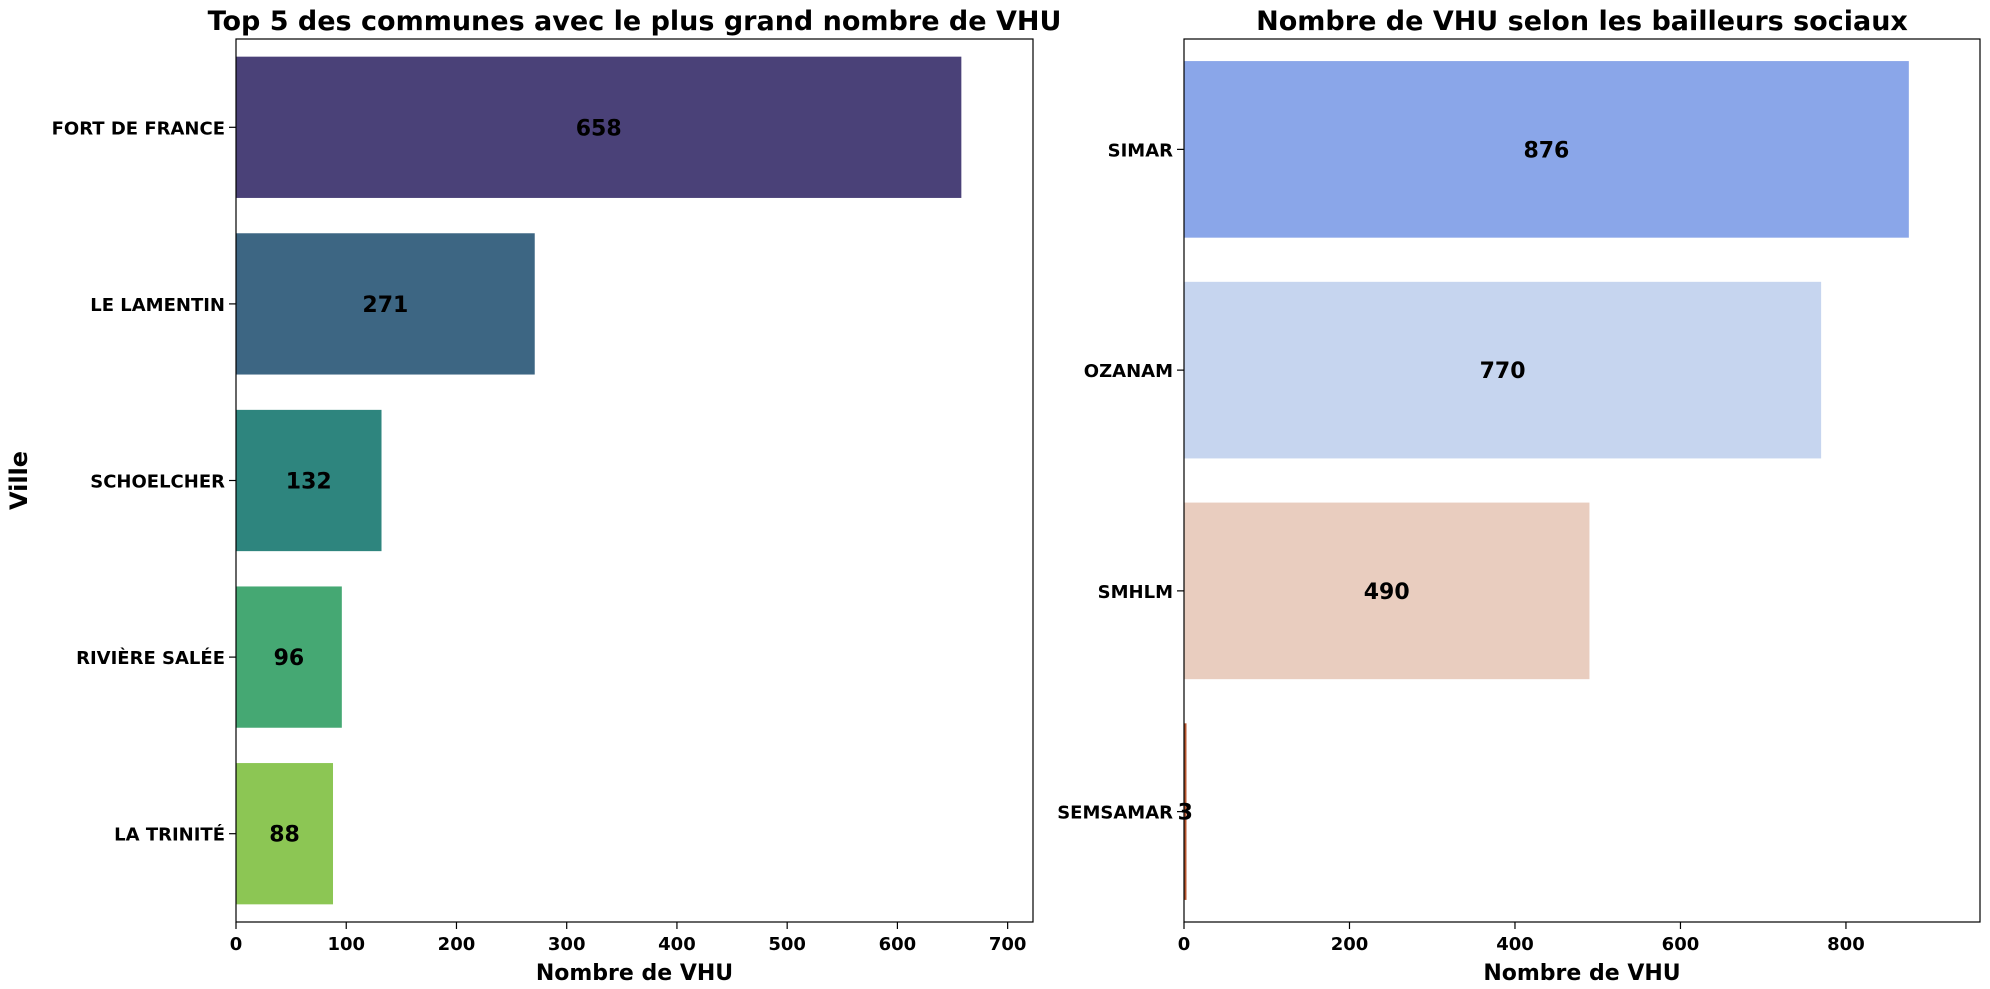 The height and width of the screenshot is (989, 1990). I want to click on bar-value-label: 271, so click(385, 305).